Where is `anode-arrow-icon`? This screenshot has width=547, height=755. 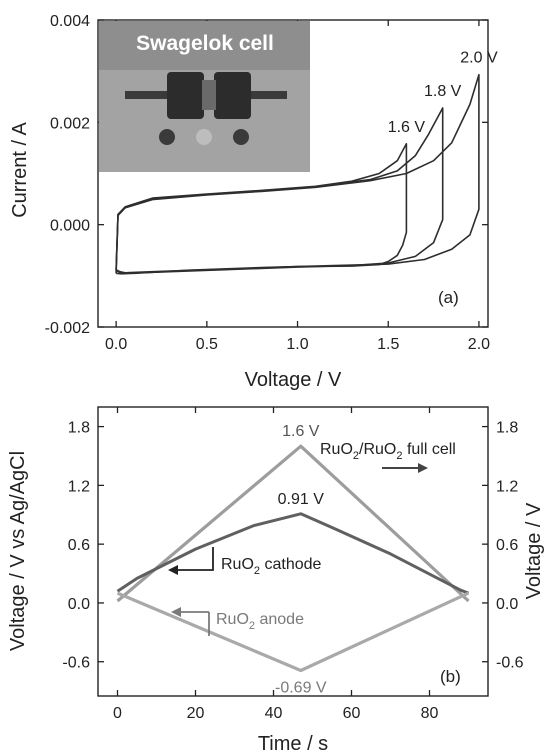 anode-arrow-icon is located at coordinates (176, 612).